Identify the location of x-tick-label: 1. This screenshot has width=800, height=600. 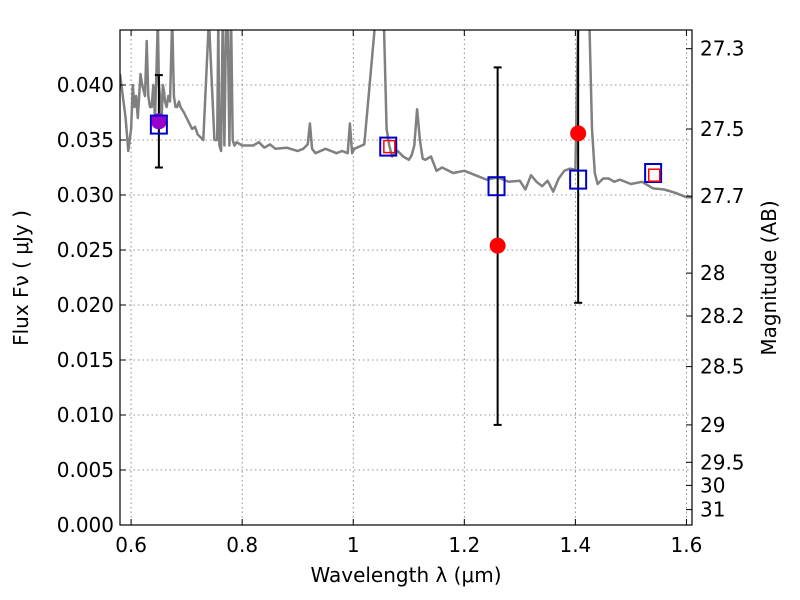
(353, 545).